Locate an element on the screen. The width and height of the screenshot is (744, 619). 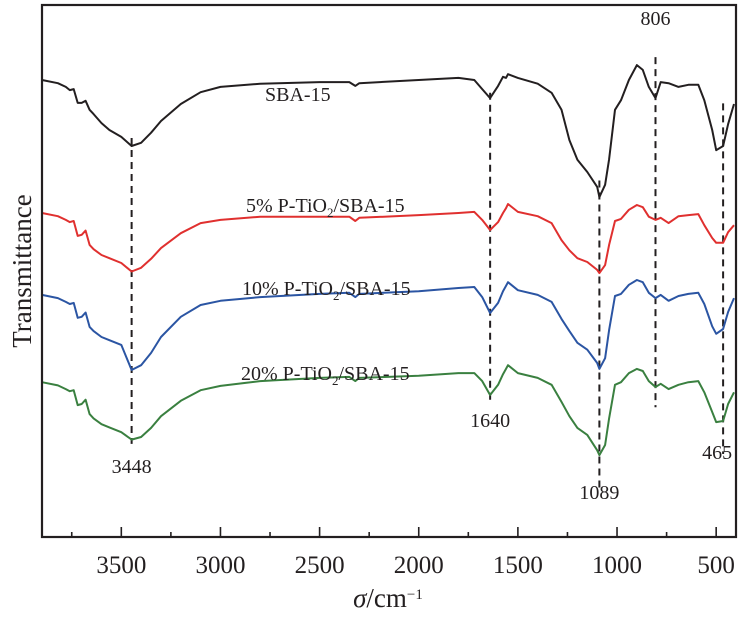
x-axis-ticks is located at coordinates (393, 532).